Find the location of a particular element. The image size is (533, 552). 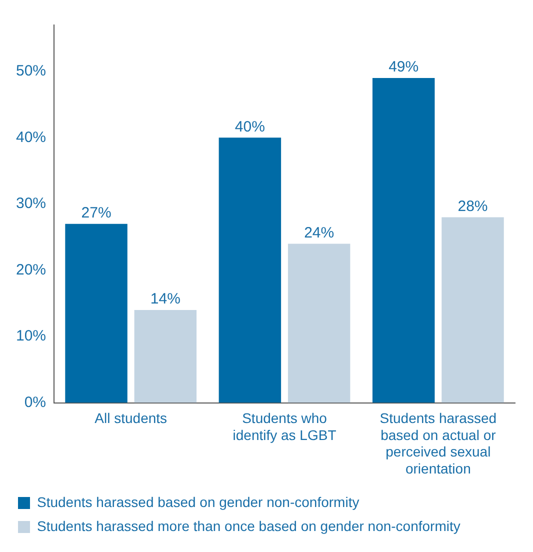

x-tick-label: Students who identify as LGBT is located at coordinates (284, 426).